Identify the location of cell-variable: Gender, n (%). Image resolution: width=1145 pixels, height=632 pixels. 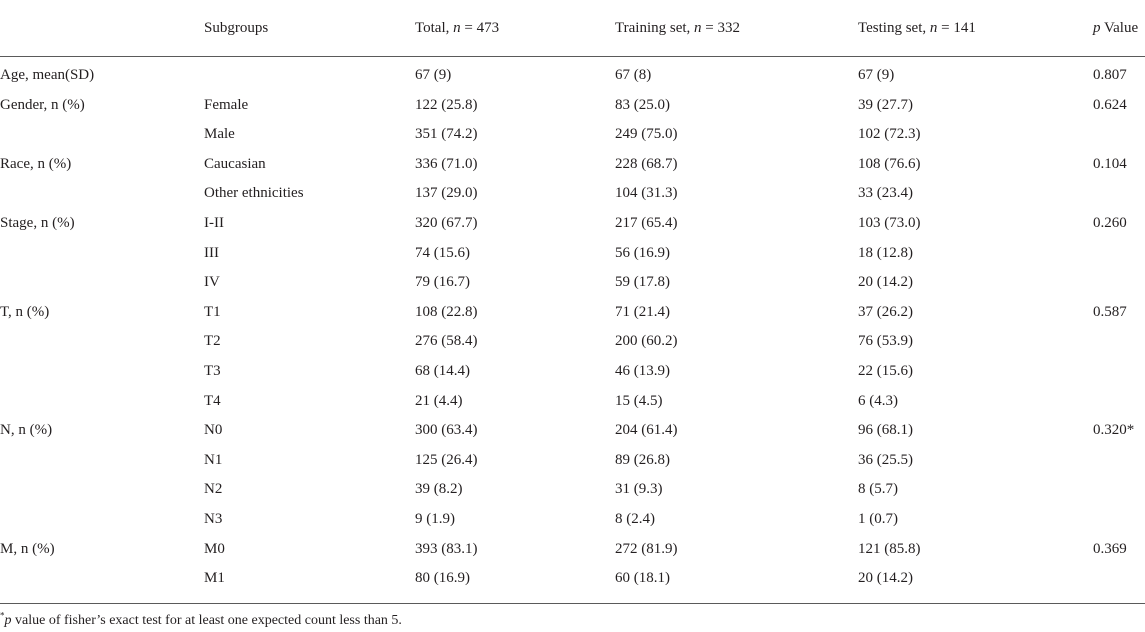
(42, 104).